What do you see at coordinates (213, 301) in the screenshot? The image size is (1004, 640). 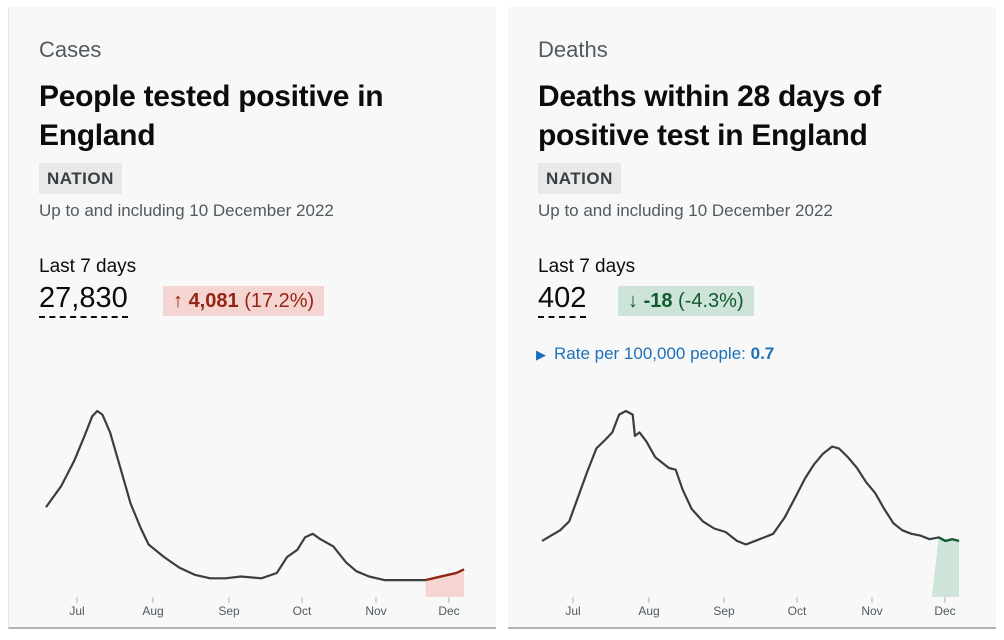 I see `change-amount: 4,081` at bounding box center [213, 301].